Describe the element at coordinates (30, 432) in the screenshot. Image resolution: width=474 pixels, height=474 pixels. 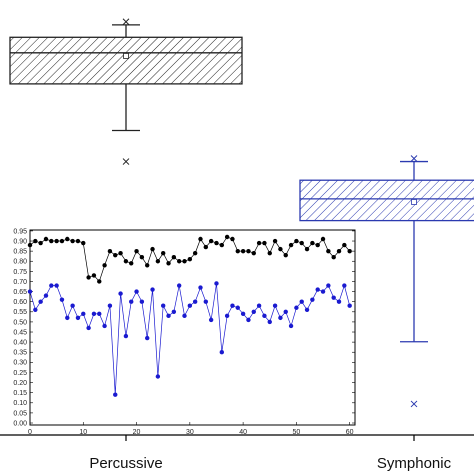
I see `inset-x-tick-label: 0` at that location.